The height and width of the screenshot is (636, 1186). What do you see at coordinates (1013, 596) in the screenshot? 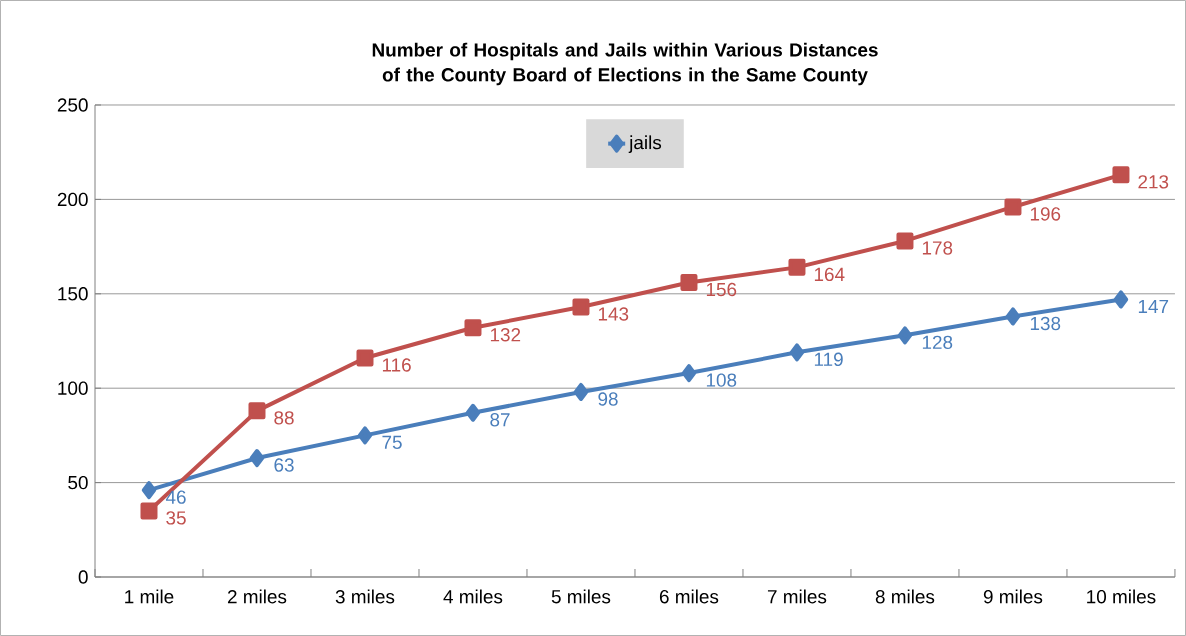
I see `x-tick-label: 9 miles` at bounding box center [1013, 596].